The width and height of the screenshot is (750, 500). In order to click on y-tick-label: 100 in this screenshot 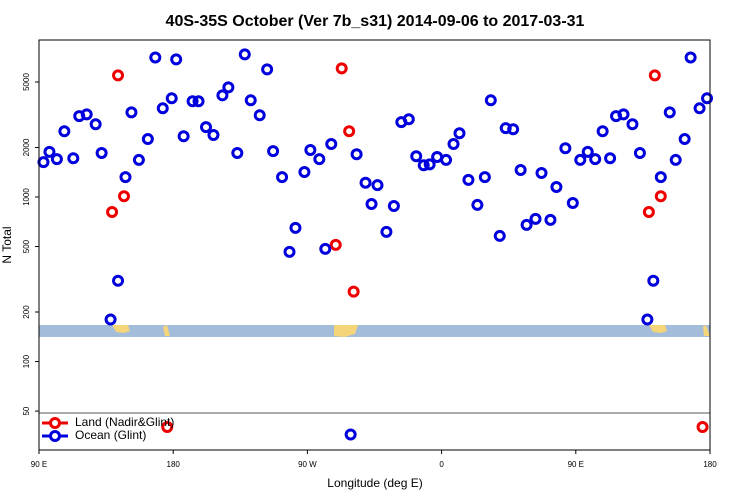, I will do `click(26, 361)`.